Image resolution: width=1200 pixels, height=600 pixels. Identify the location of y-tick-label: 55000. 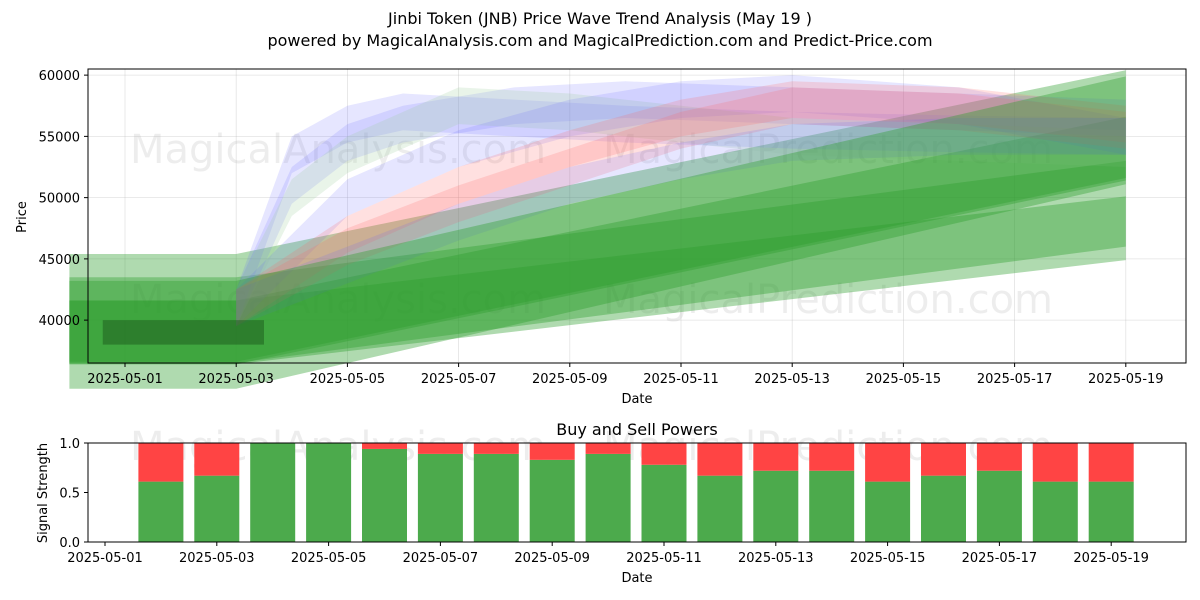
(59, 137).